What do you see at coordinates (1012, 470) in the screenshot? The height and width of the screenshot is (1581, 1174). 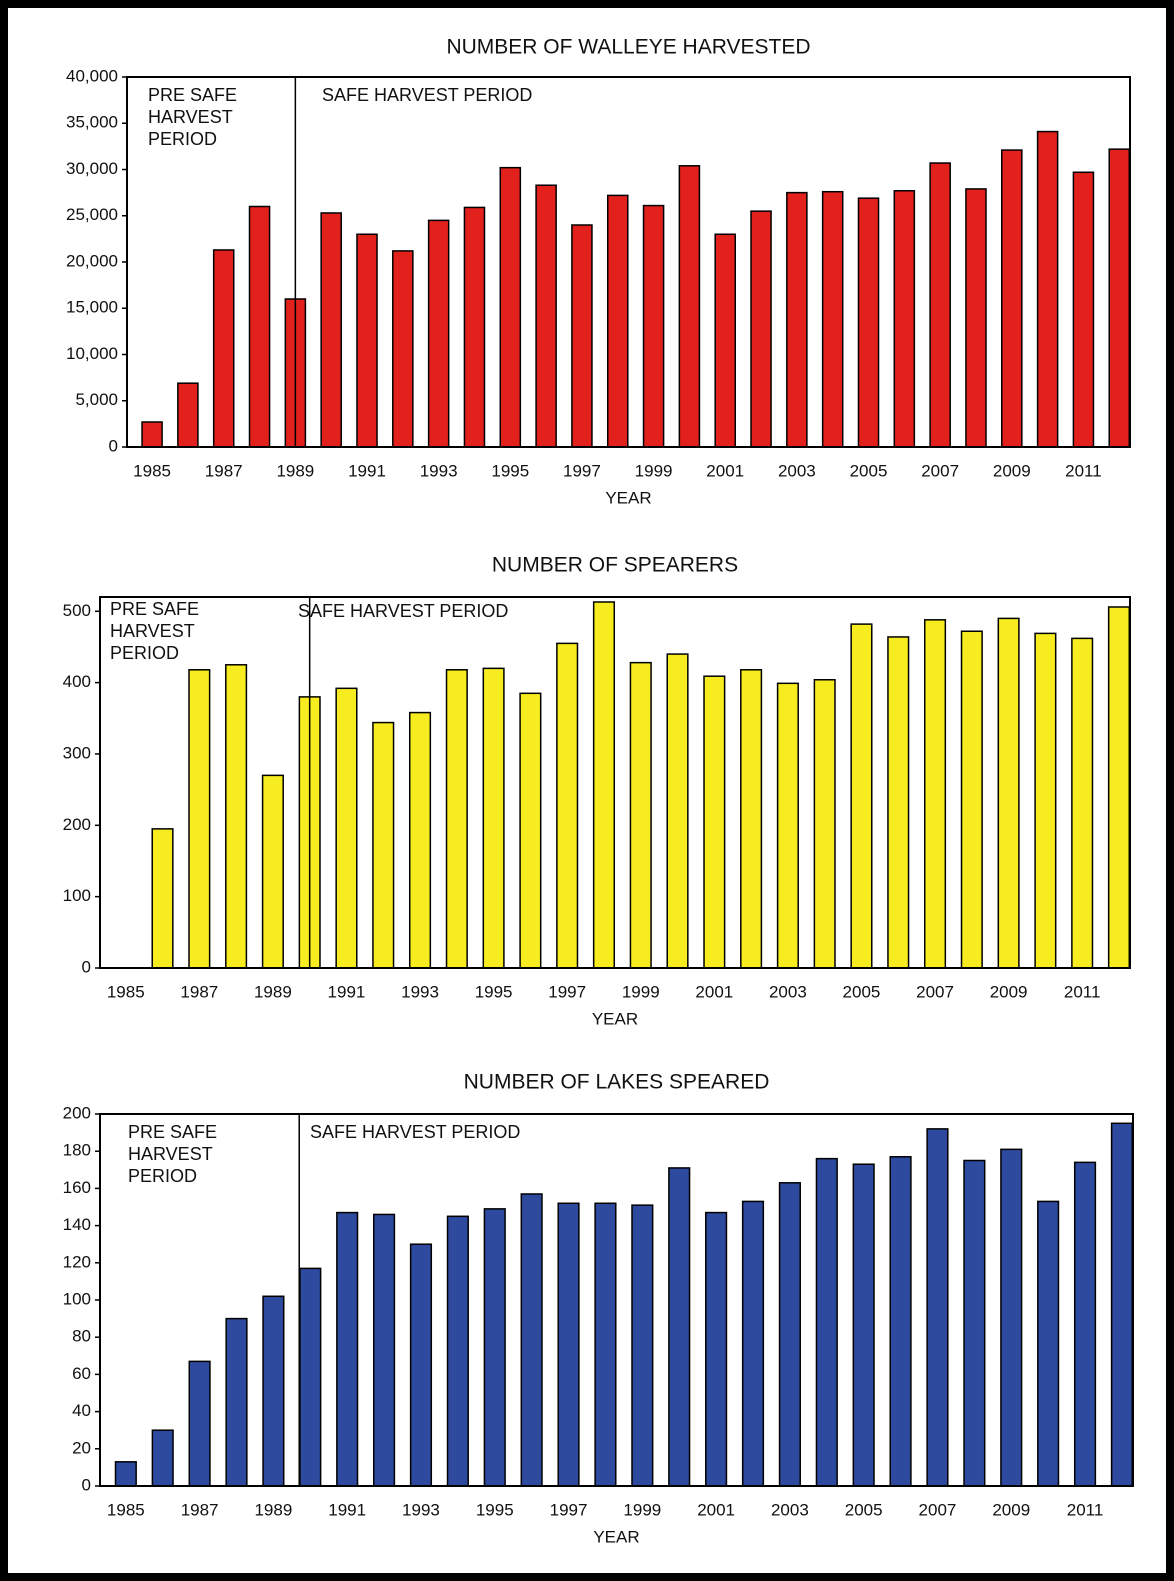 I see `x-tick-label: 2009` at bounding box center [1012, 470].